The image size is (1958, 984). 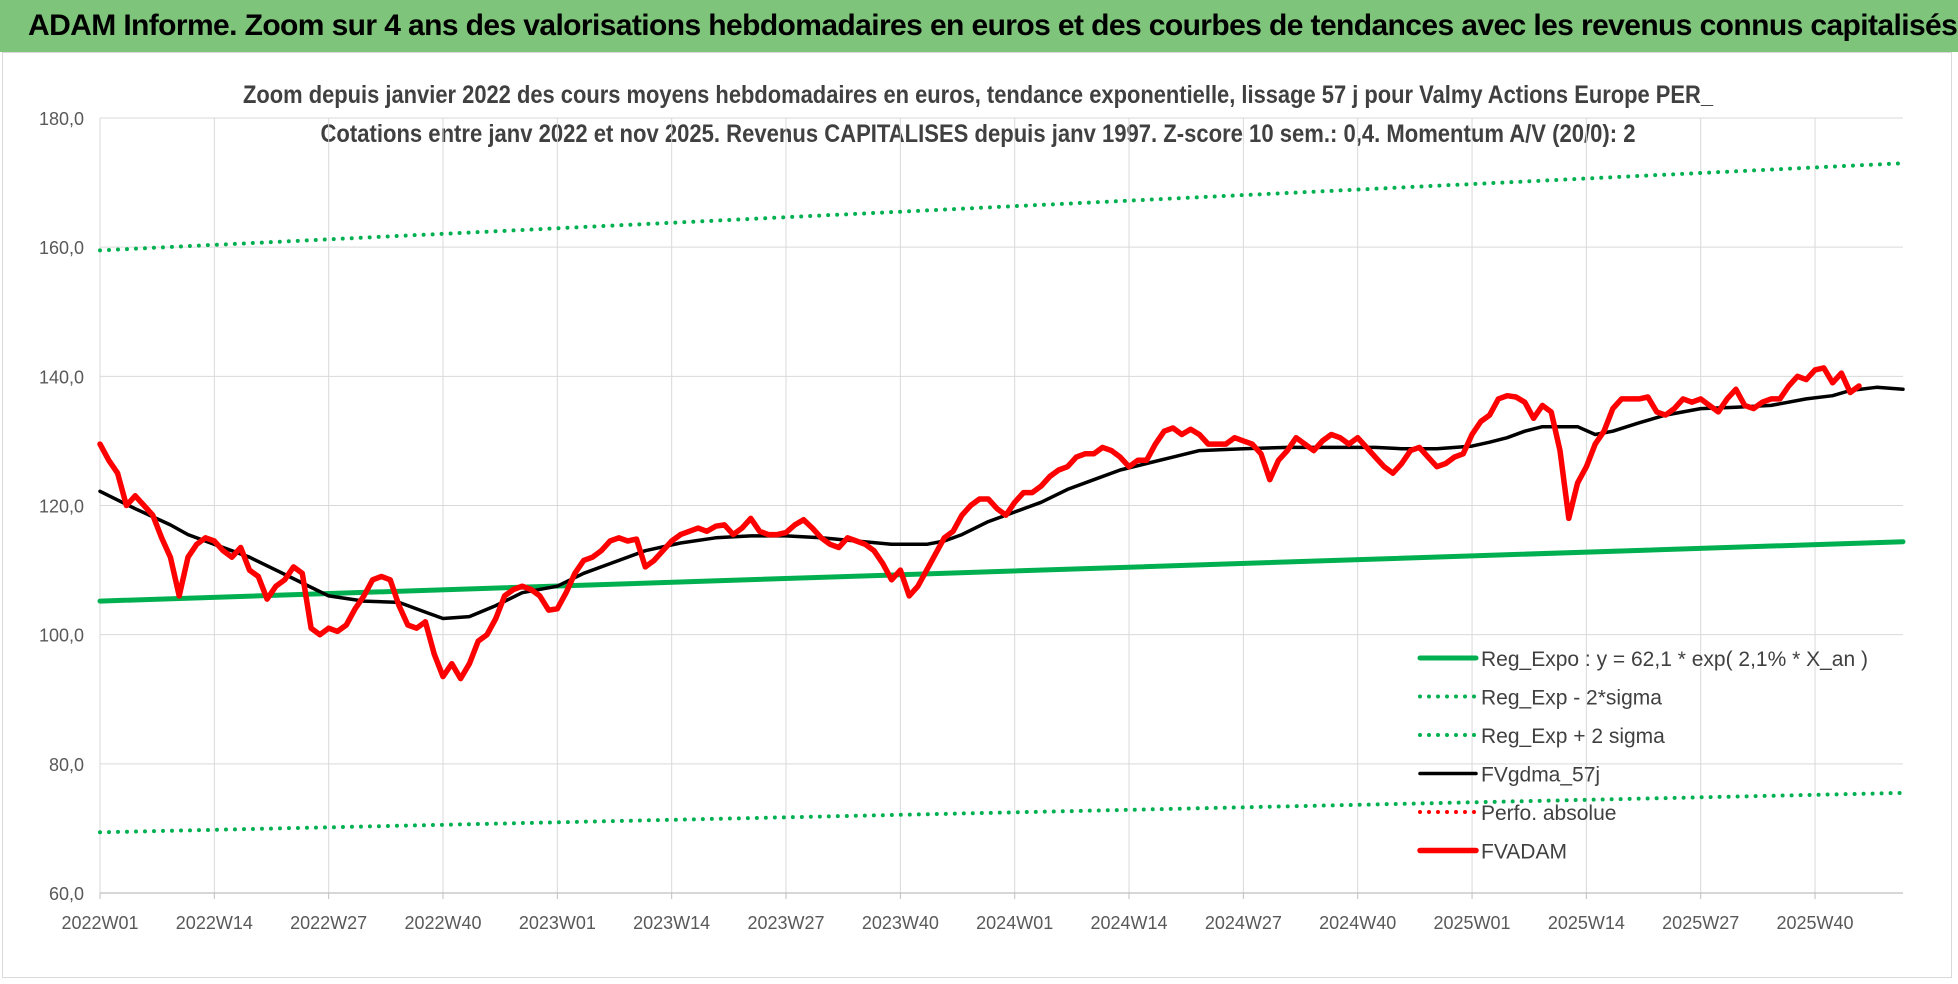 What do you see at coordinates (442, 923) in the screenshot?
I see `x-tick-label: 2022W40` at bounding box center [442, 923].